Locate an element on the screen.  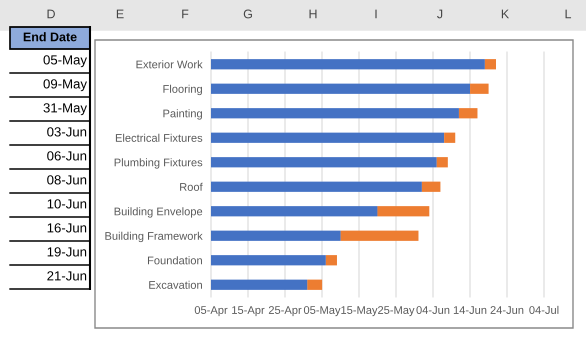
y-tick-label: Flooring is located at coordinates (182, 90).